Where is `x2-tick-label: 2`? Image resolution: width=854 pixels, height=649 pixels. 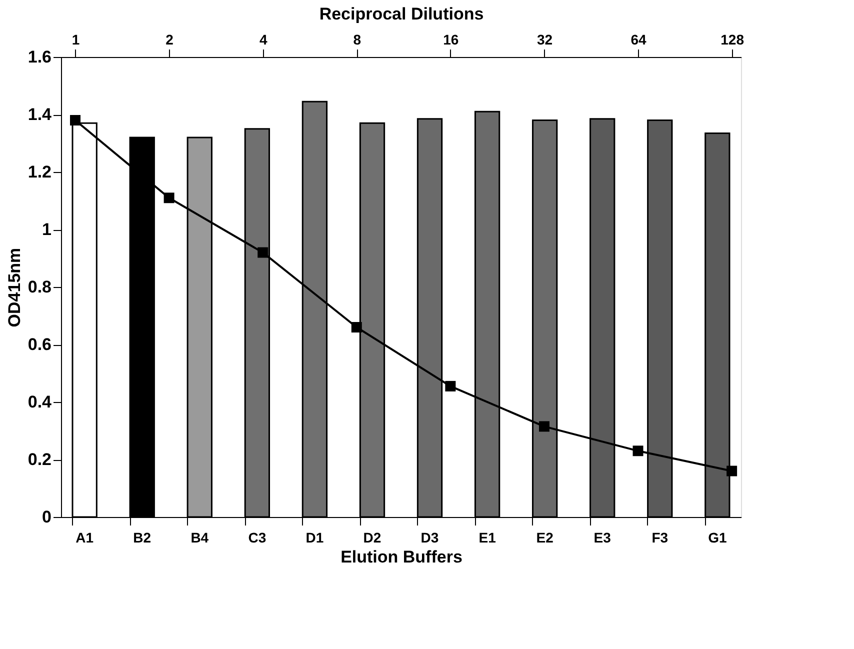 x2-tick-label: 2 is located at coordinates (170, 40).